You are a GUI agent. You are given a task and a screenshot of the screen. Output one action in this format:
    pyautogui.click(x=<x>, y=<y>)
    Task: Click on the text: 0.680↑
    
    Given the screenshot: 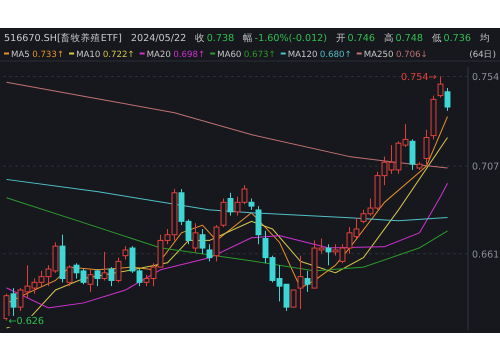 What is the action you would take?
    pyautogui.click(x=336, y=55)
    